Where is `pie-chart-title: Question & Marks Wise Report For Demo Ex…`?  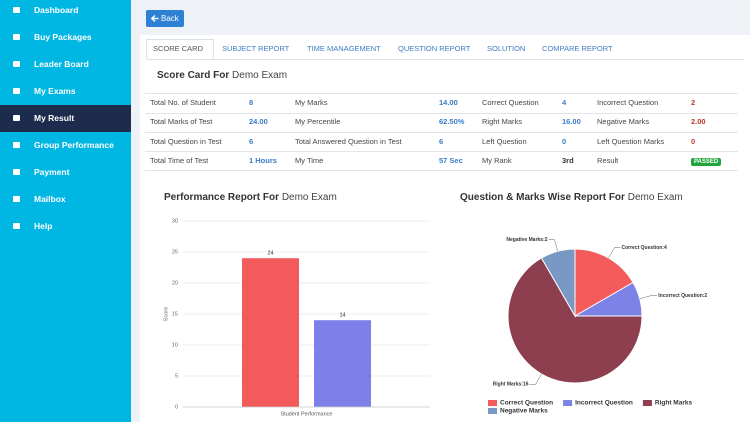 pie-chart-title: Question & Marks Wise Report For Demo Ex… is located at coordinates (571, 197).